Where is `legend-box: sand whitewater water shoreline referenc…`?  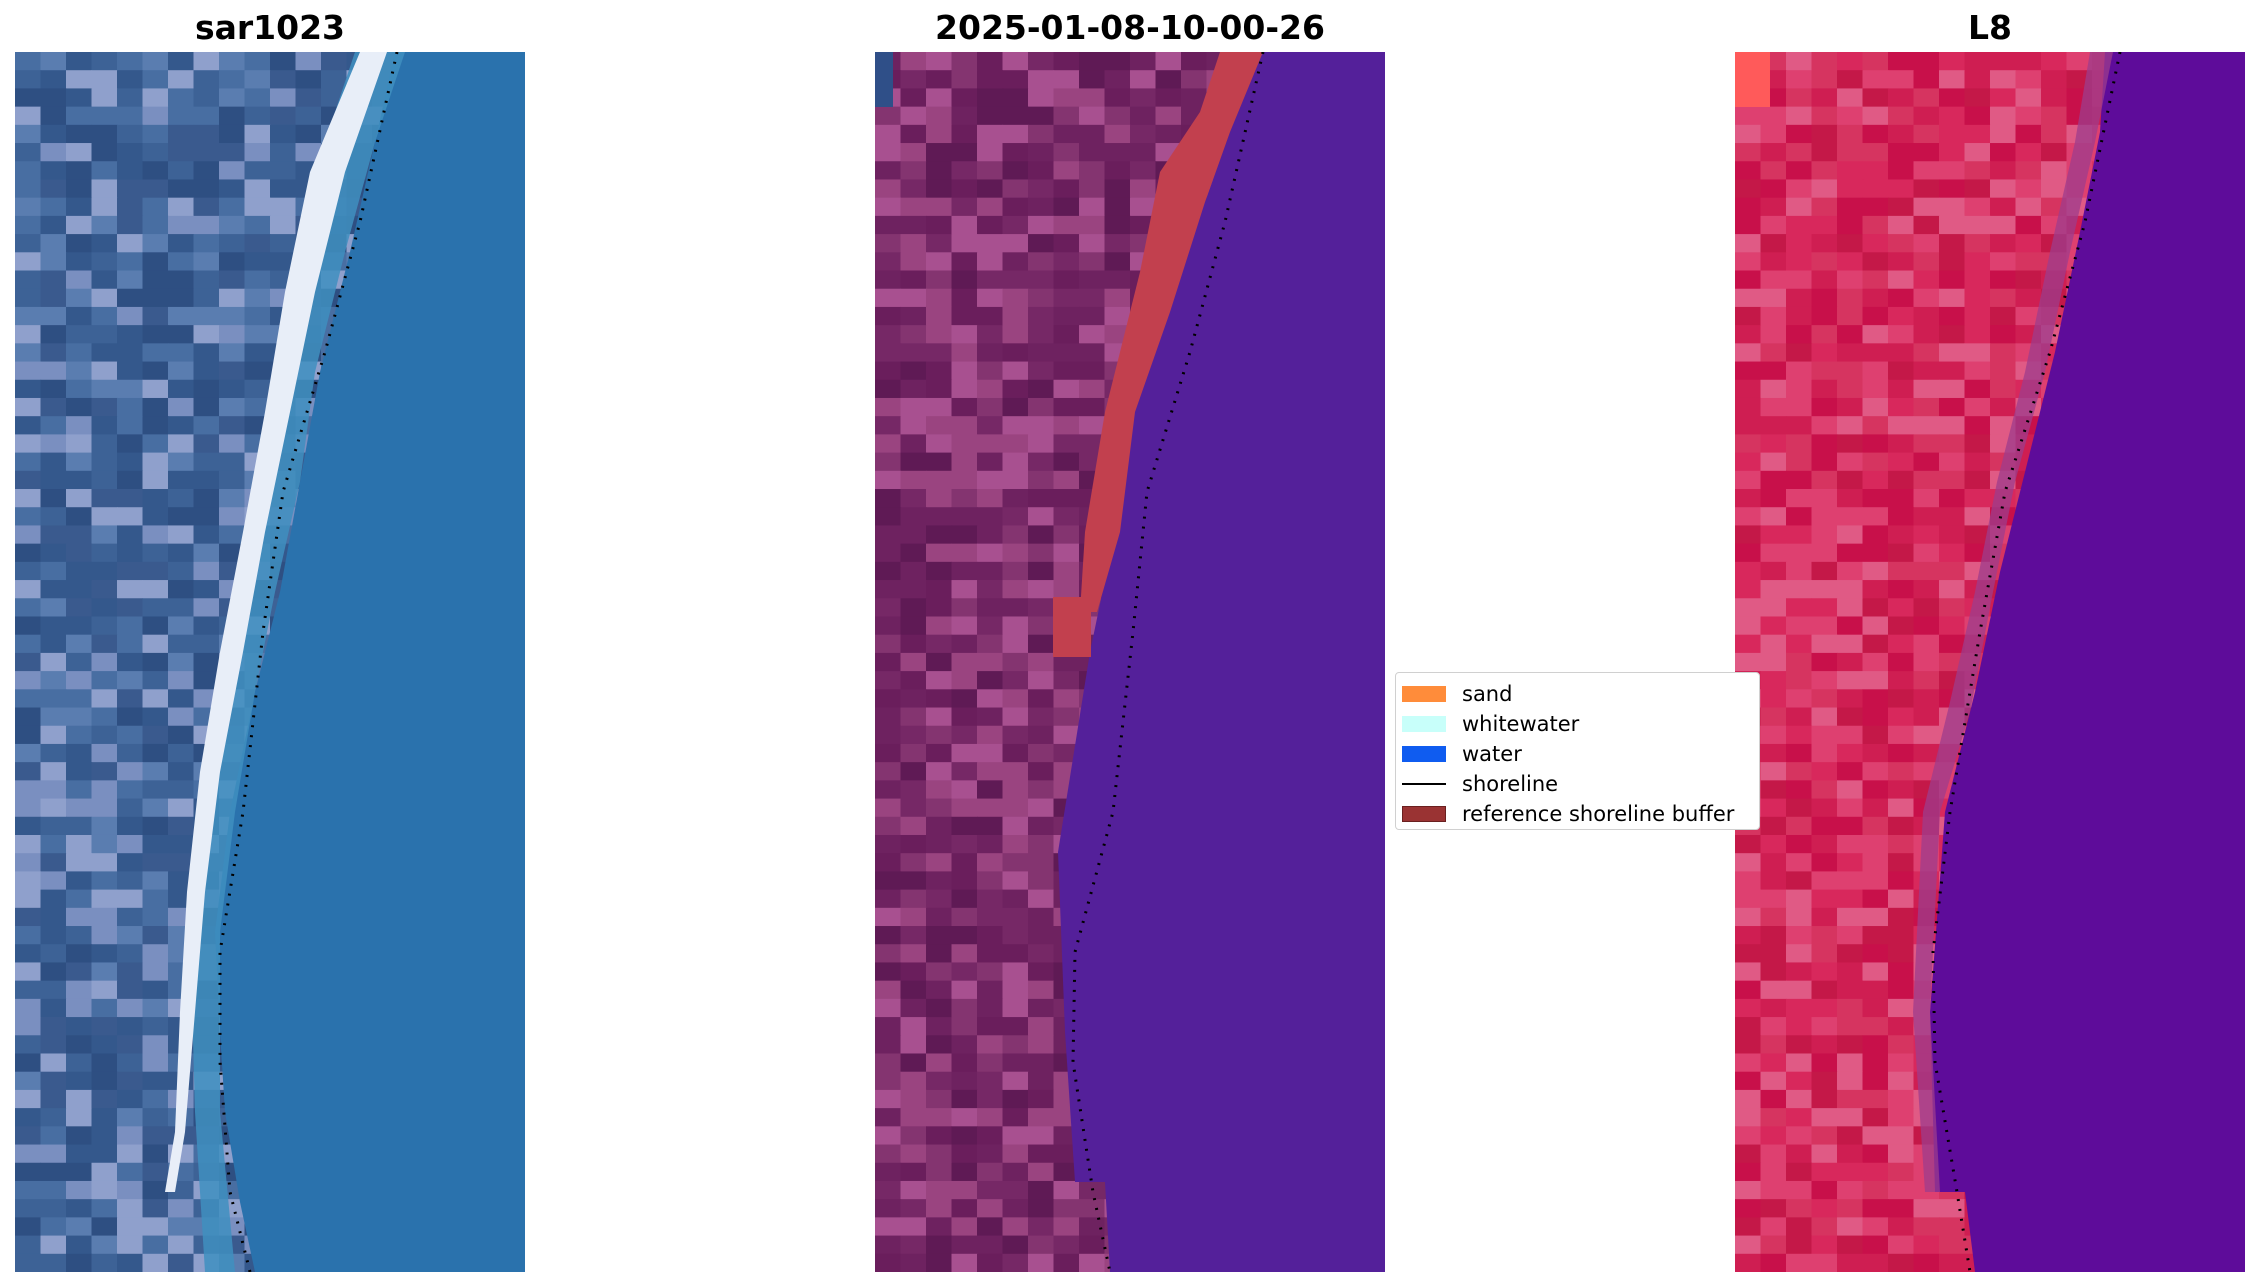 legend-box: sand whitewater water shoreline referenc… is located at coordinates (1577, 751).